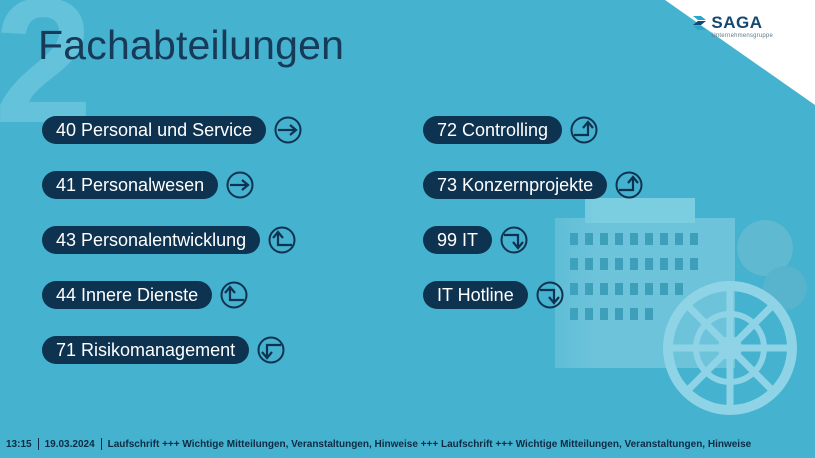 This screenshot has height=458, width=815. I want to click on dept-item: 43 Personalentwicklung, so click(169, 240).